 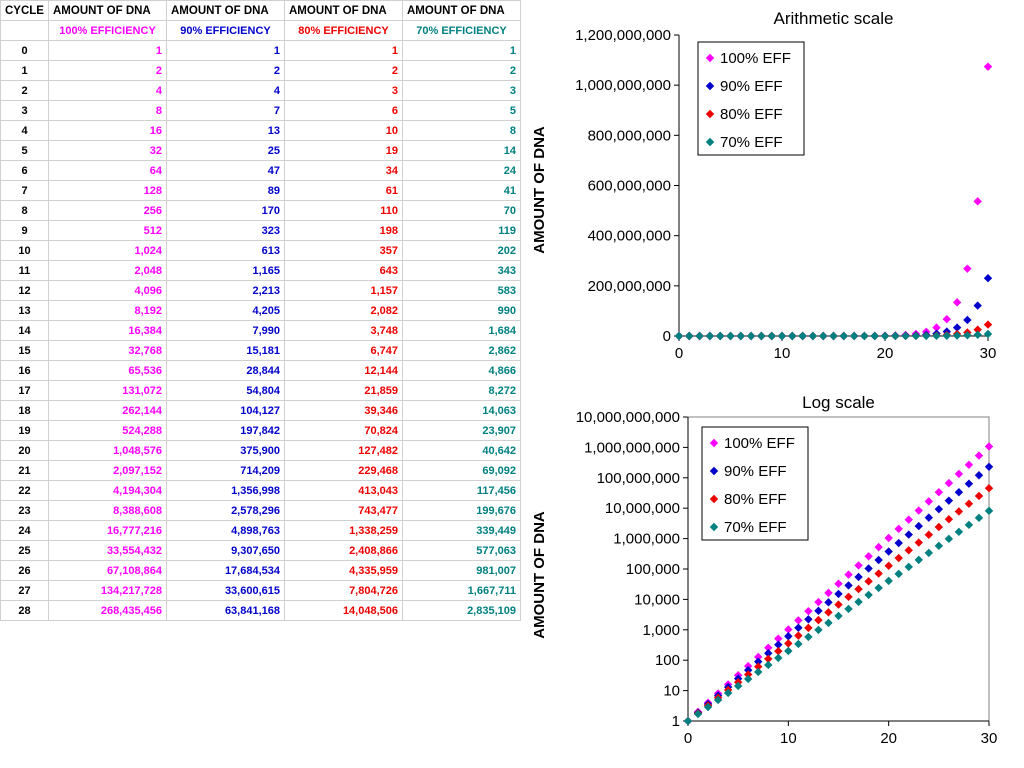 I want to click on dna-cell: 323, so click(x=225, y=230).